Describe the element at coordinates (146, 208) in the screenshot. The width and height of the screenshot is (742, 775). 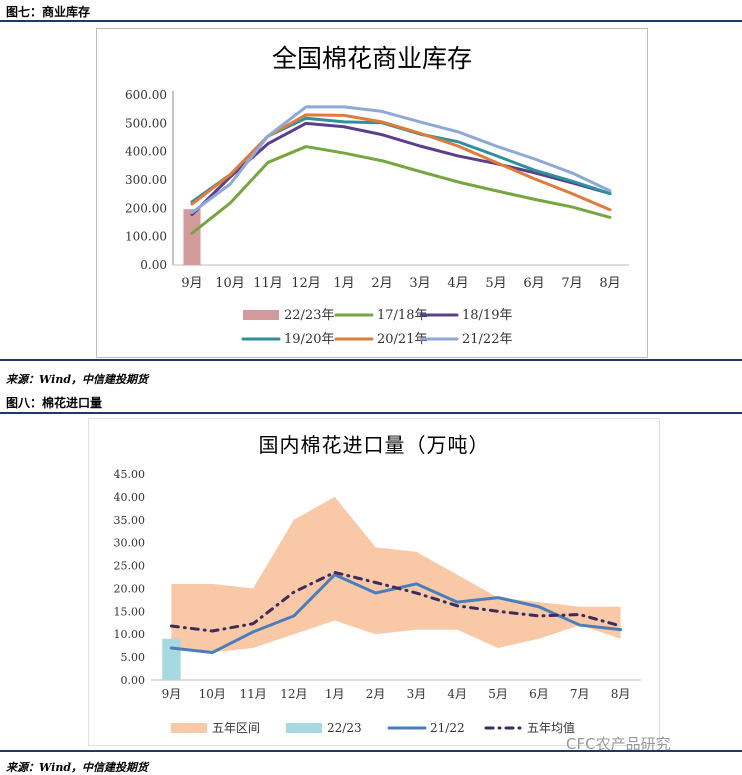
I see `y-tick-label: 200.00` at that location.